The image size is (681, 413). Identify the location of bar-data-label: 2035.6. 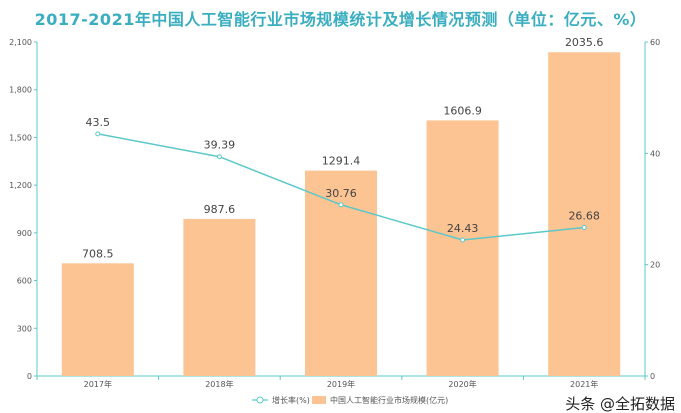
(584, 42).